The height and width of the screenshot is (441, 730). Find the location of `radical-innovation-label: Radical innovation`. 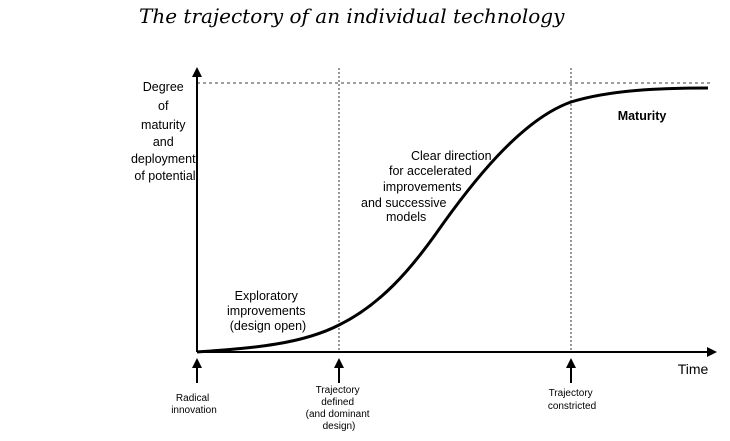

radical-innovation-label: Radical innovation is located at coordinates (194, 404).